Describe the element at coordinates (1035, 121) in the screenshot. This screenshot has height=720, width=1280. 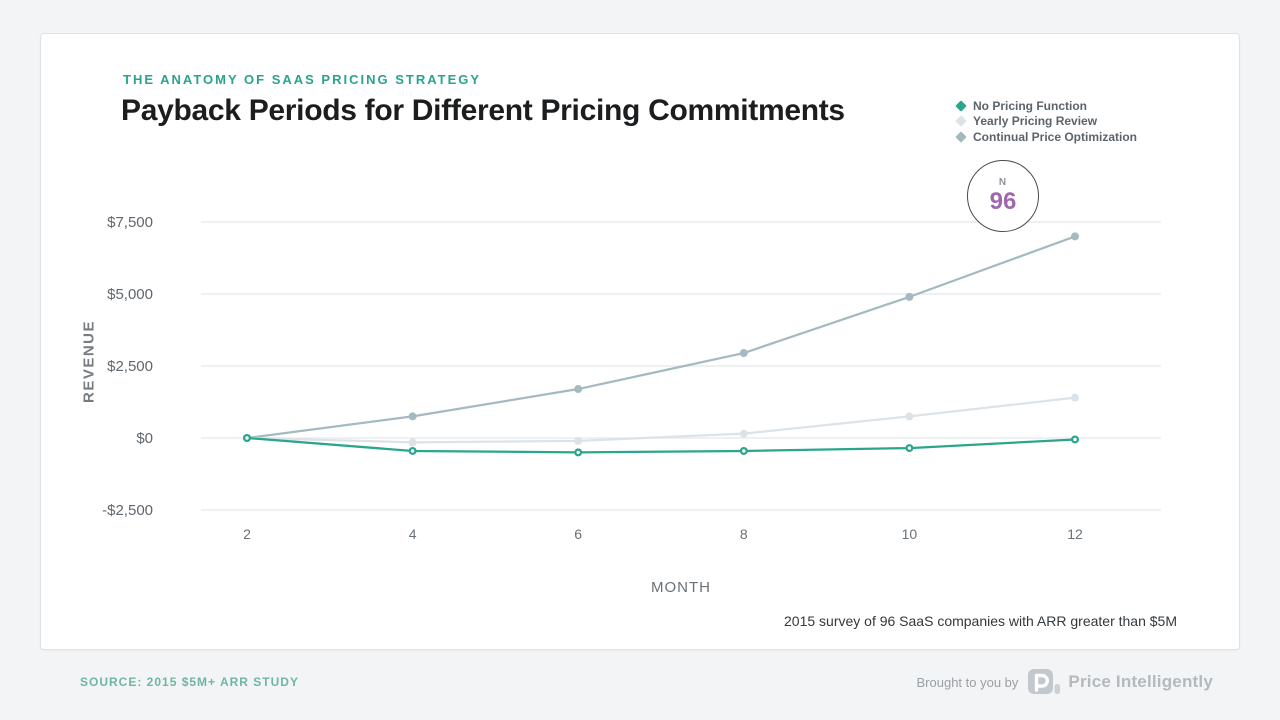
I see `legend-label: Yearly Pricing Review` at that location.